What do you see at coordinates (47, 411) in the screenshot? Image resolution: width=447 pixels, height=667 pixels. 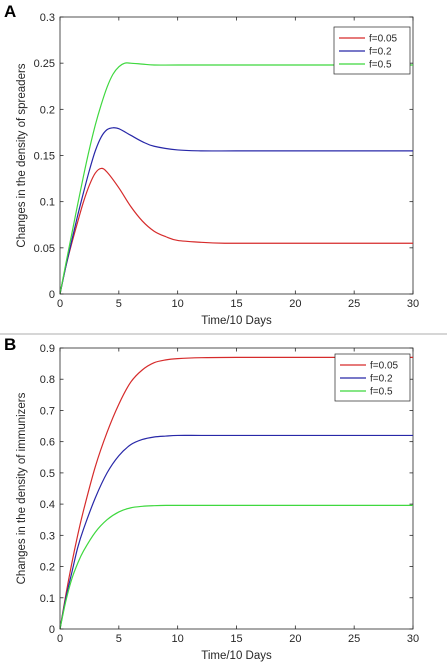 I see `y-tick-label: 0.7` at bounding box center [47, 411].